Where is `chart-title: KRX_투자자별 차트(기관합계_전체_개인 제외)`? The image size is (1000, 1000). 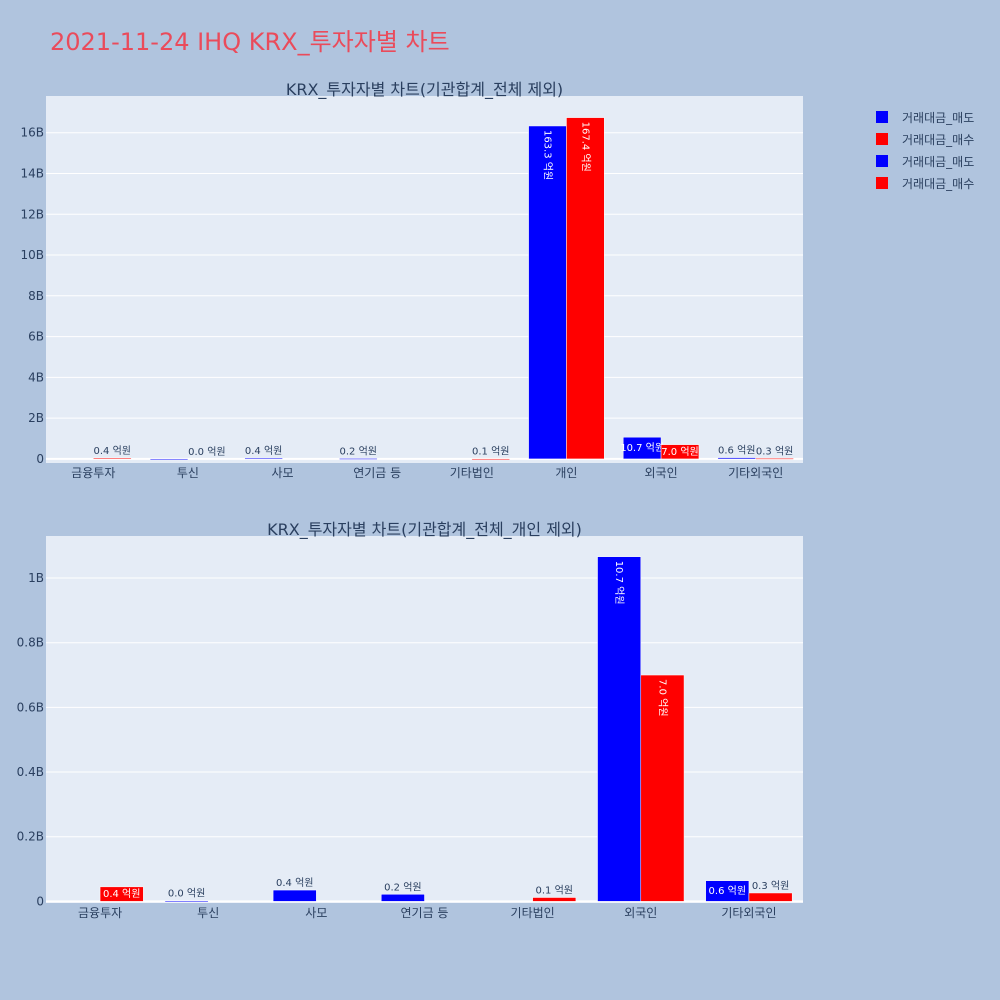
chart-title: KRX_투자자별 차트(기관합계_전체_개인 제외) is located at coordinates (424, 530).